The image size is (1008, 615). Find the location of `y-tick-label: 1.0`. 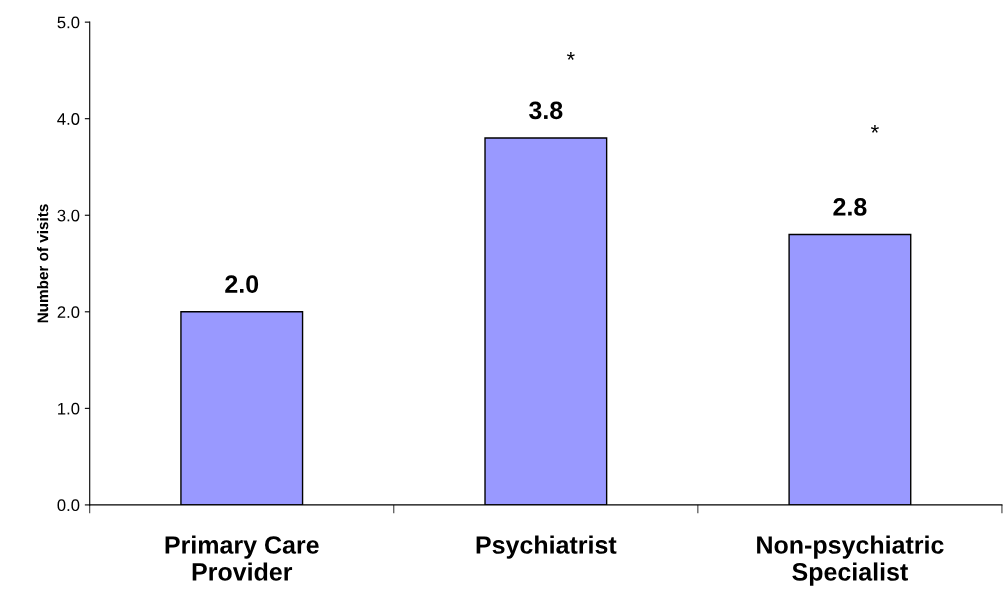

y-tick-label: 1.0 is located at coordinates (69, 408).